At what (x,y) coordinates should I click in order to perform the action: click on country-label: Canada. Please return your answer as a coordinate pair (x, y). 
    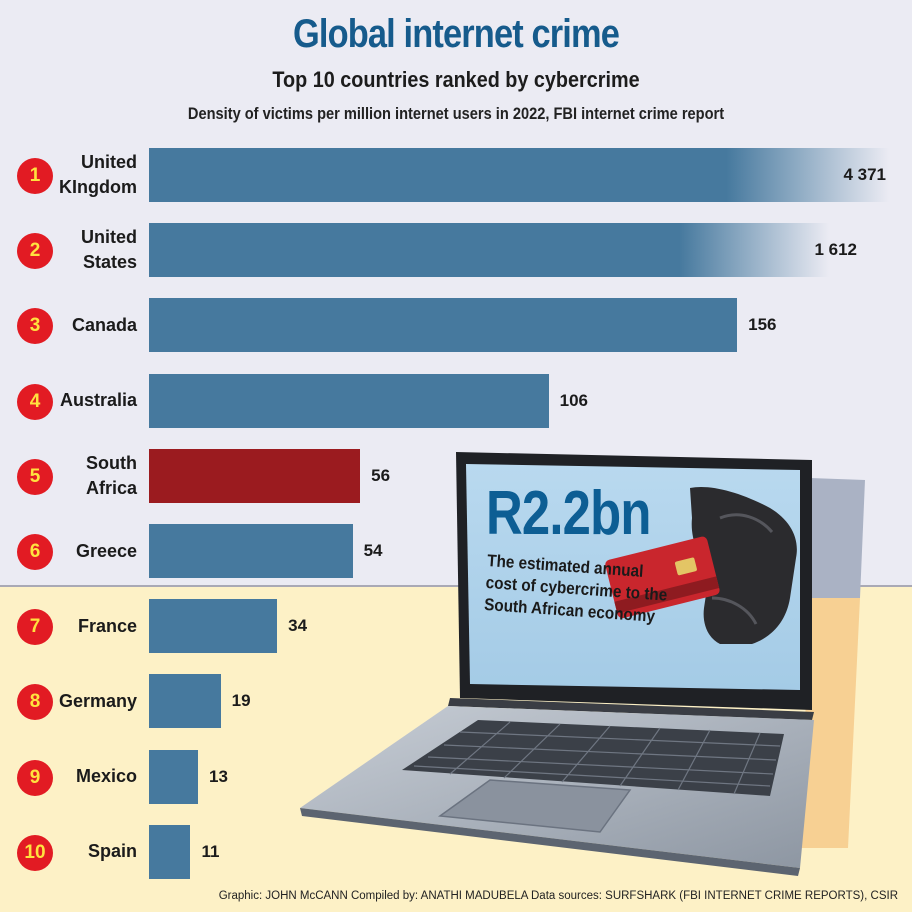
    Looking at the image, I should click on (104, 324).